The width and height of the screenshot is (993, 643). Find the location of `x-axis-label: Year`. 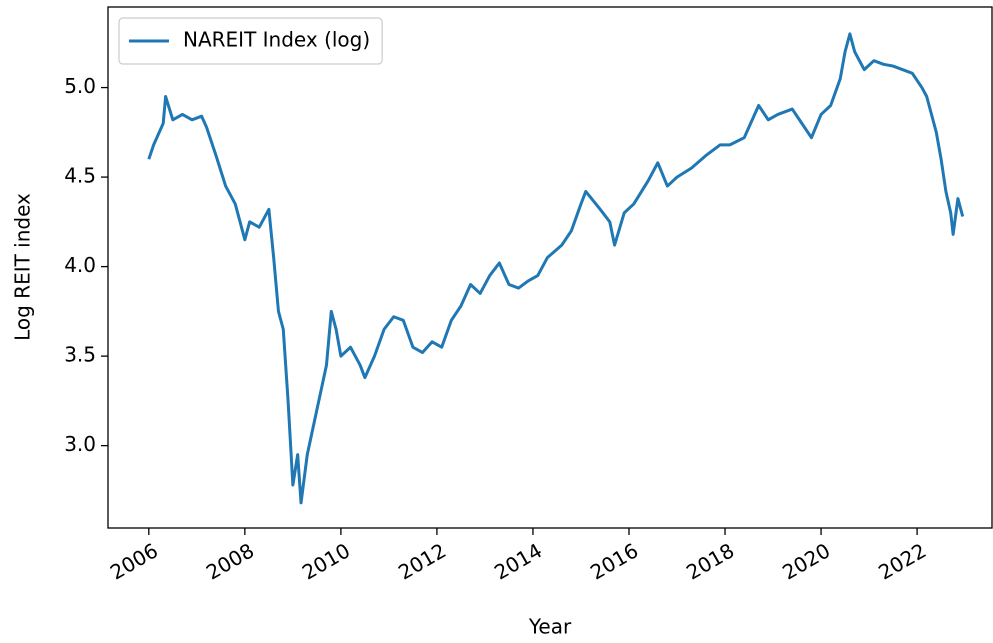

x-axis-label: Year is located at coordinates (550, 627).